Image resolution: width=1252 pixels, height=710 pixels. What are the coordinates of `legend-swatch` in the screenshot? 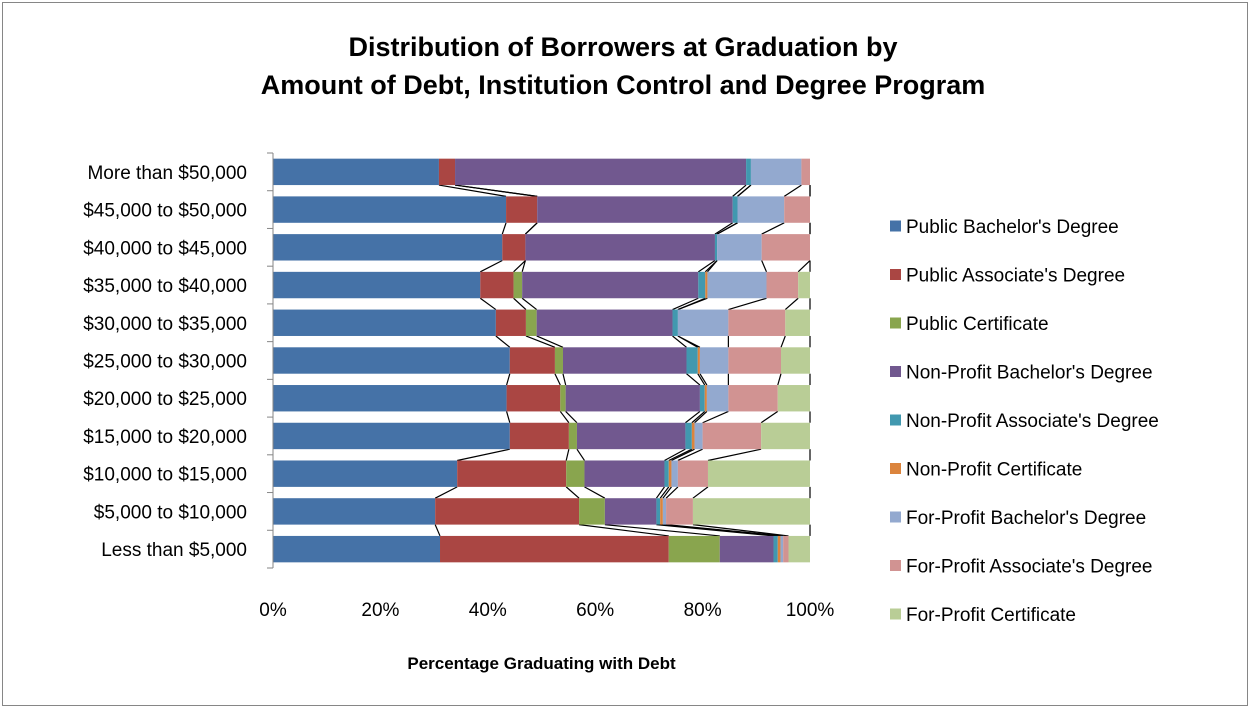 It's located at (895, 517).